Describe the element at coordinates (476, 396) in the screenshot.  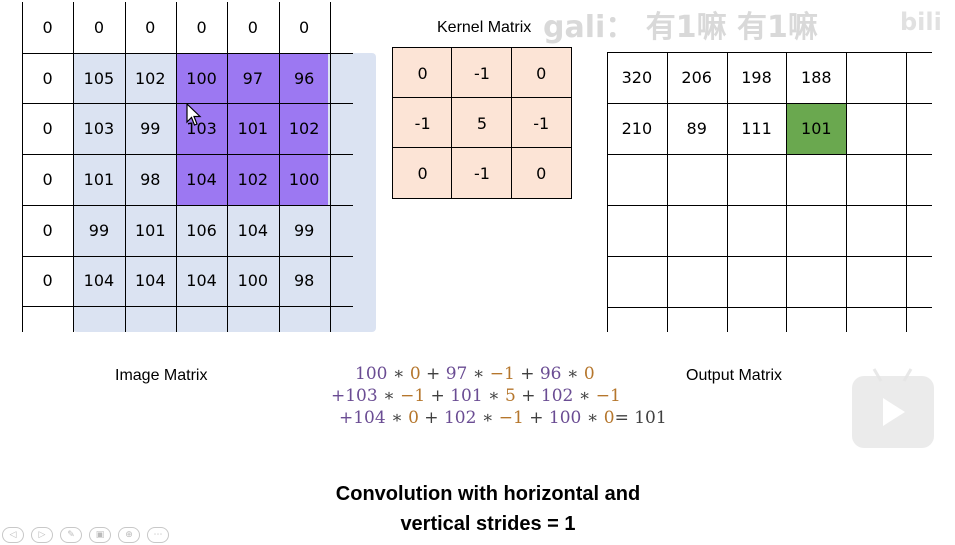
I see `equation-line-2: +103 ∗ −1 + 101 ∗ 5 + 102 ∗ −1` at that location.